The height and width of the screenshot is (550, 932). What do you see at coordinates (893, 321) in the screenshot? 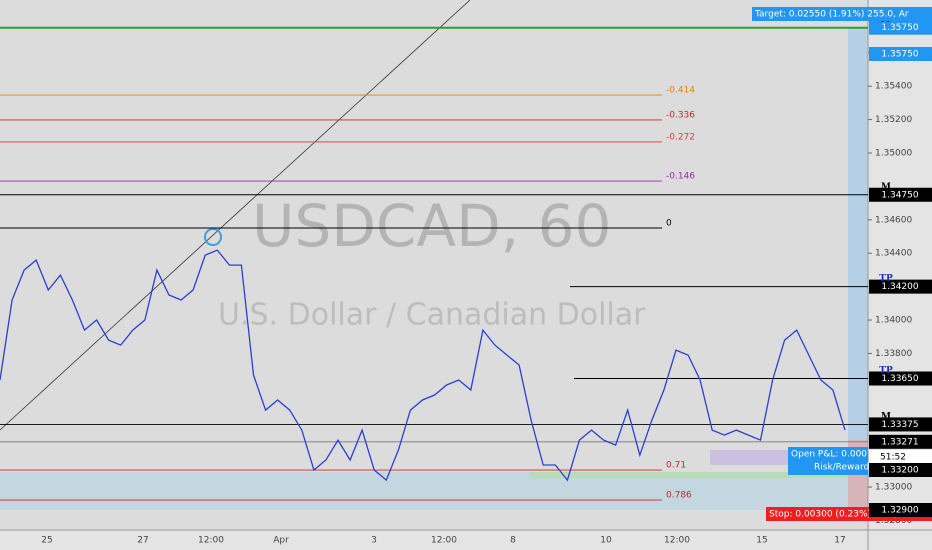
I see `y-tick-label: 1.34000` at bounding box center [893, 321].